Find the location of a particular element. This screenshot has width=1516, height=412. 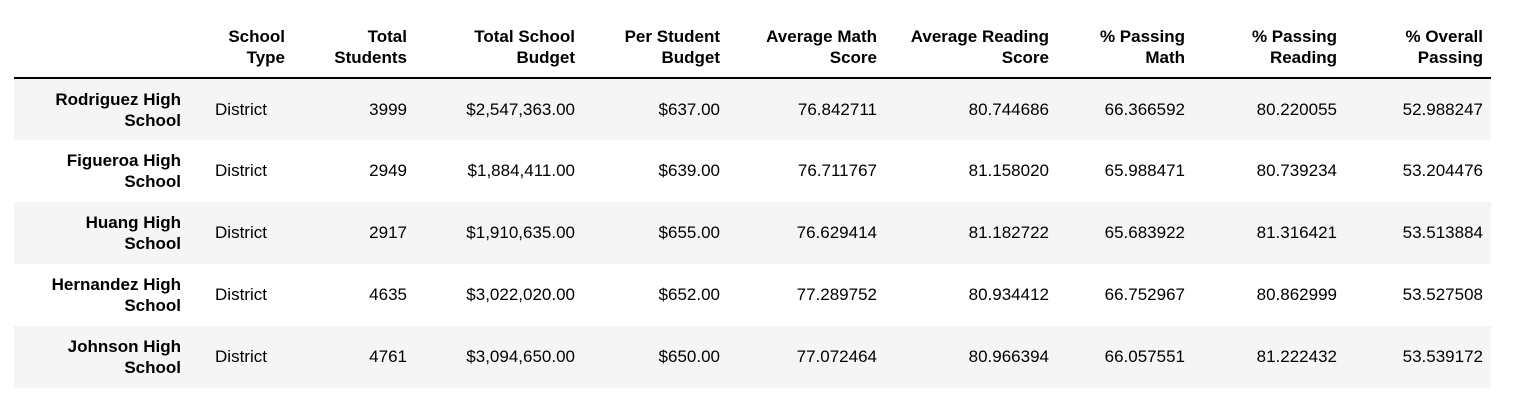

cell-pct-math: 66.057551 is located at coordinates (1144, 356).